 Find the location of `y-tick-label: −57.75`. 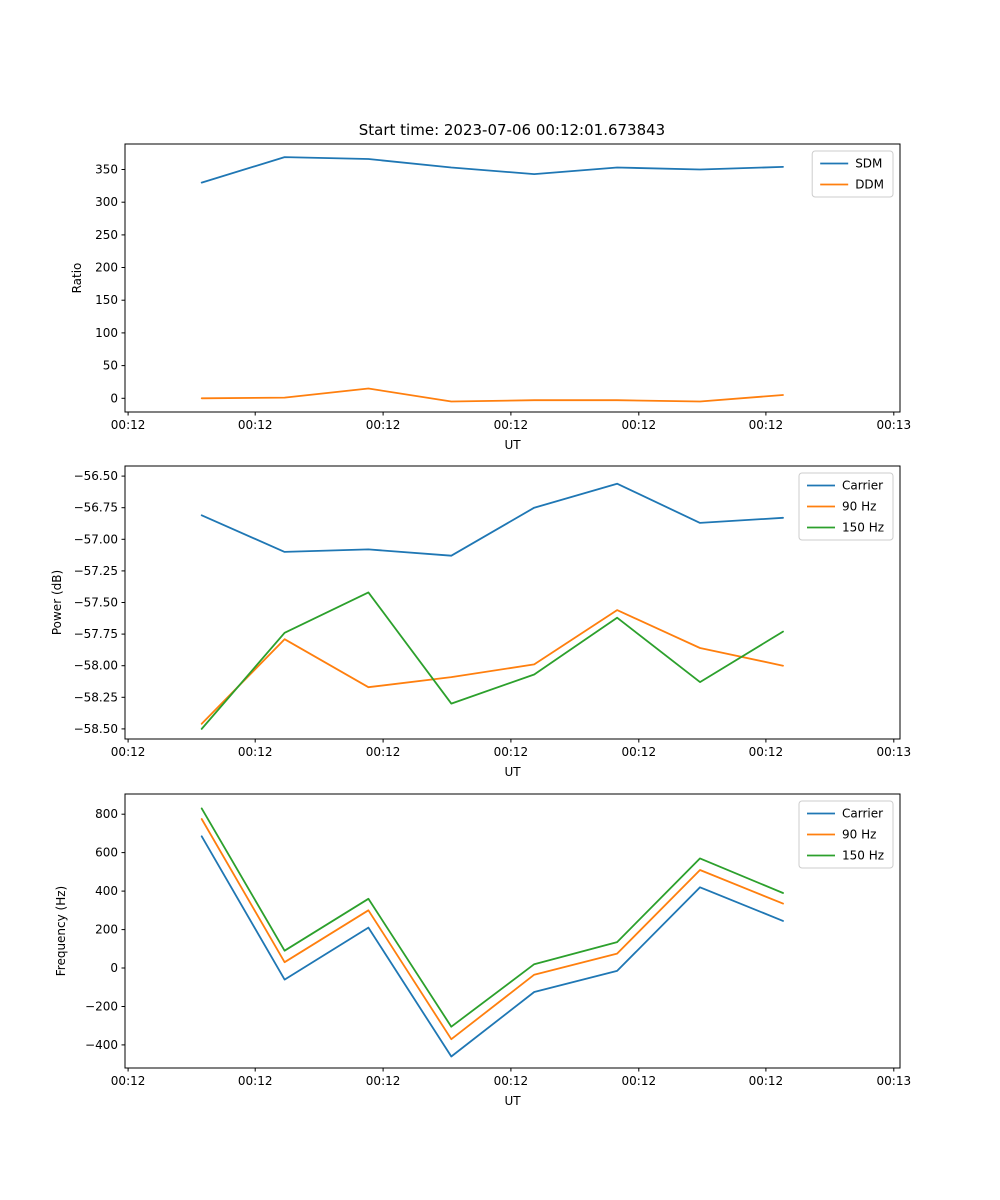

y-tick-label: −57.75 is located at coordinates (96, 634).